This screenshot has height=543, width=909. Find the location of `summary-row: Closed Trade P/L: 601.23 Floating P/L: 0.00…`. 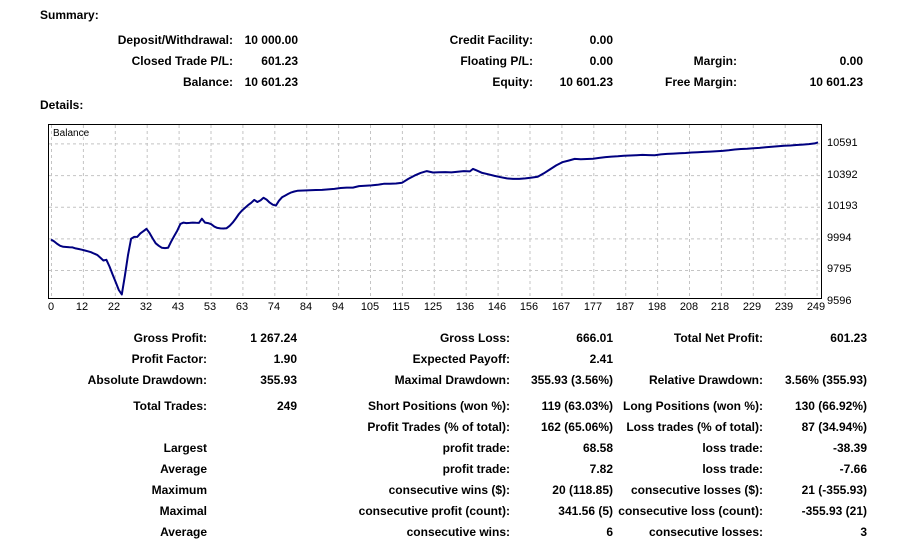

summary-row: Closed Trade P/L: 601.23 Floating P/L: 0.00… is located at coordinates (454, 61).